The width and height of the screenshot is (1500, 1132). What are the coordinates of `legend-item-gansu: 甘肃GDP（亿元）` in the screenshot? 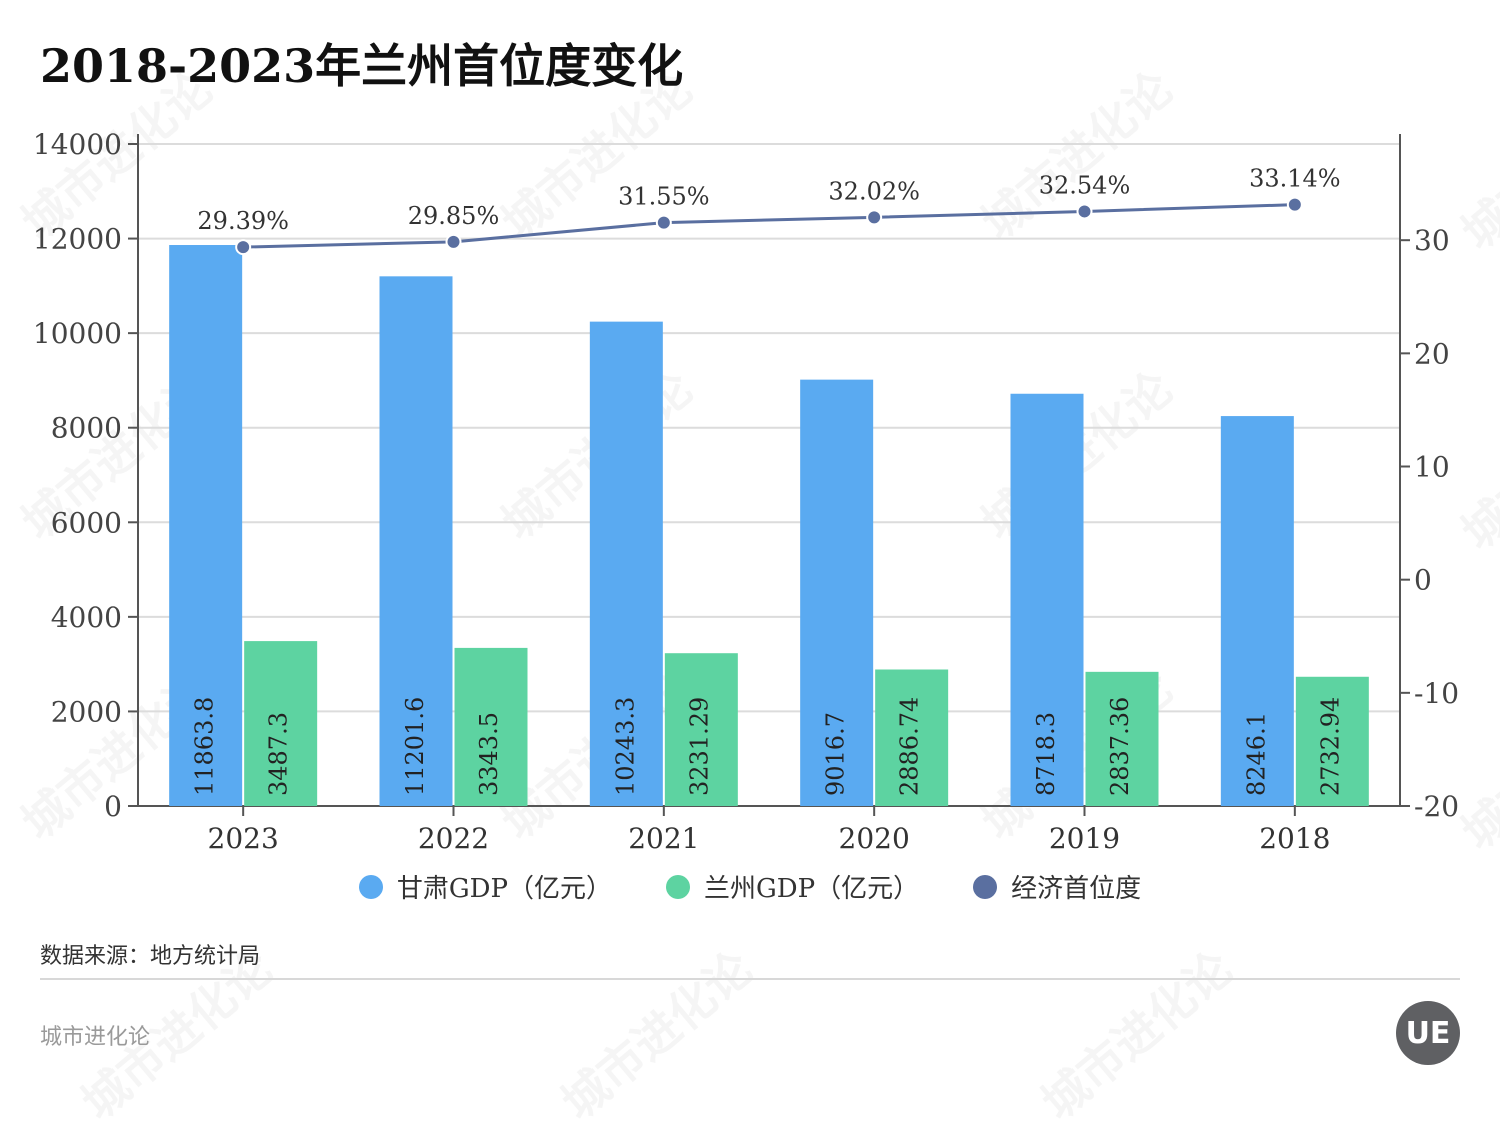 It's located at (485, 886).